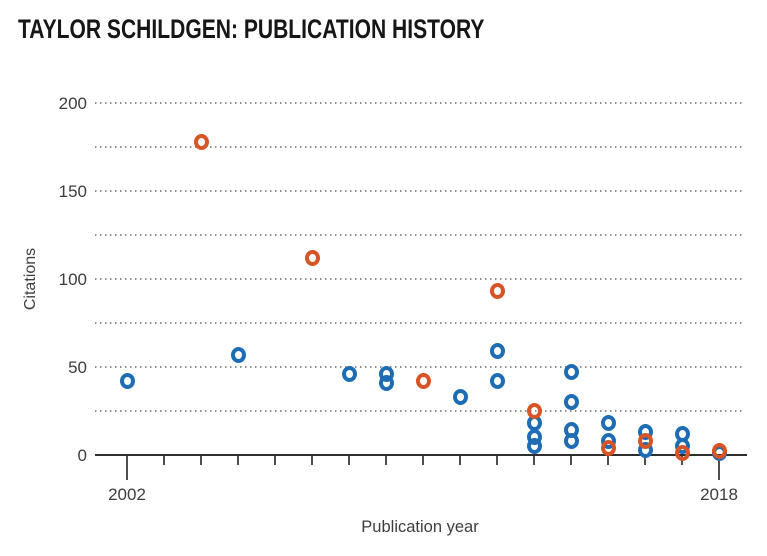 The width and height of the screenshot is (767, 556). I want to click on x-tick-2003, so click(164, 460).